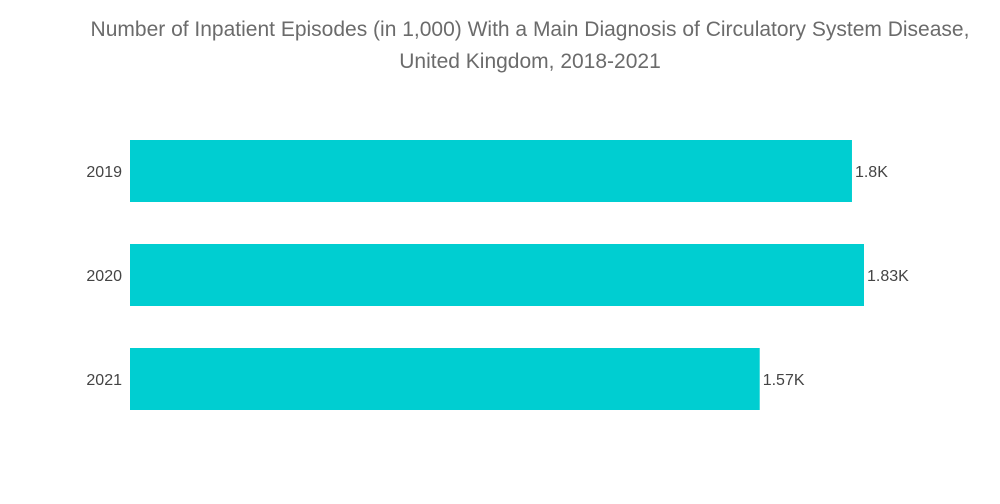 The height and width of the screenshot is (504, 1000). Describe the element at coordinates (871, 172) in the screenshot. I see `value-label-2019: 1.8K` at that location.